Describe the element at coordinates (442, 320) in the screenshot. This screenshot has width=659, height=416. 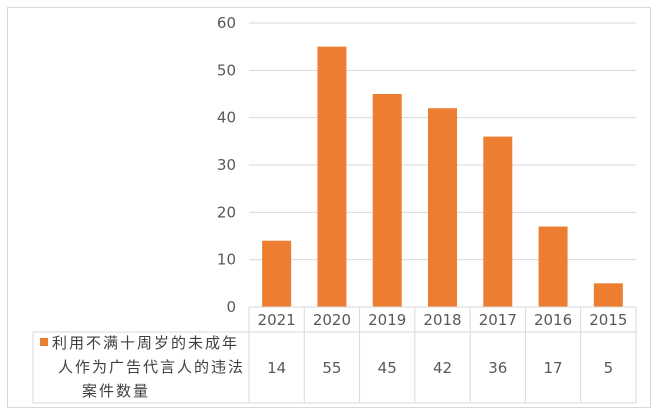
I see `x-tick-label: 2018` at that location.